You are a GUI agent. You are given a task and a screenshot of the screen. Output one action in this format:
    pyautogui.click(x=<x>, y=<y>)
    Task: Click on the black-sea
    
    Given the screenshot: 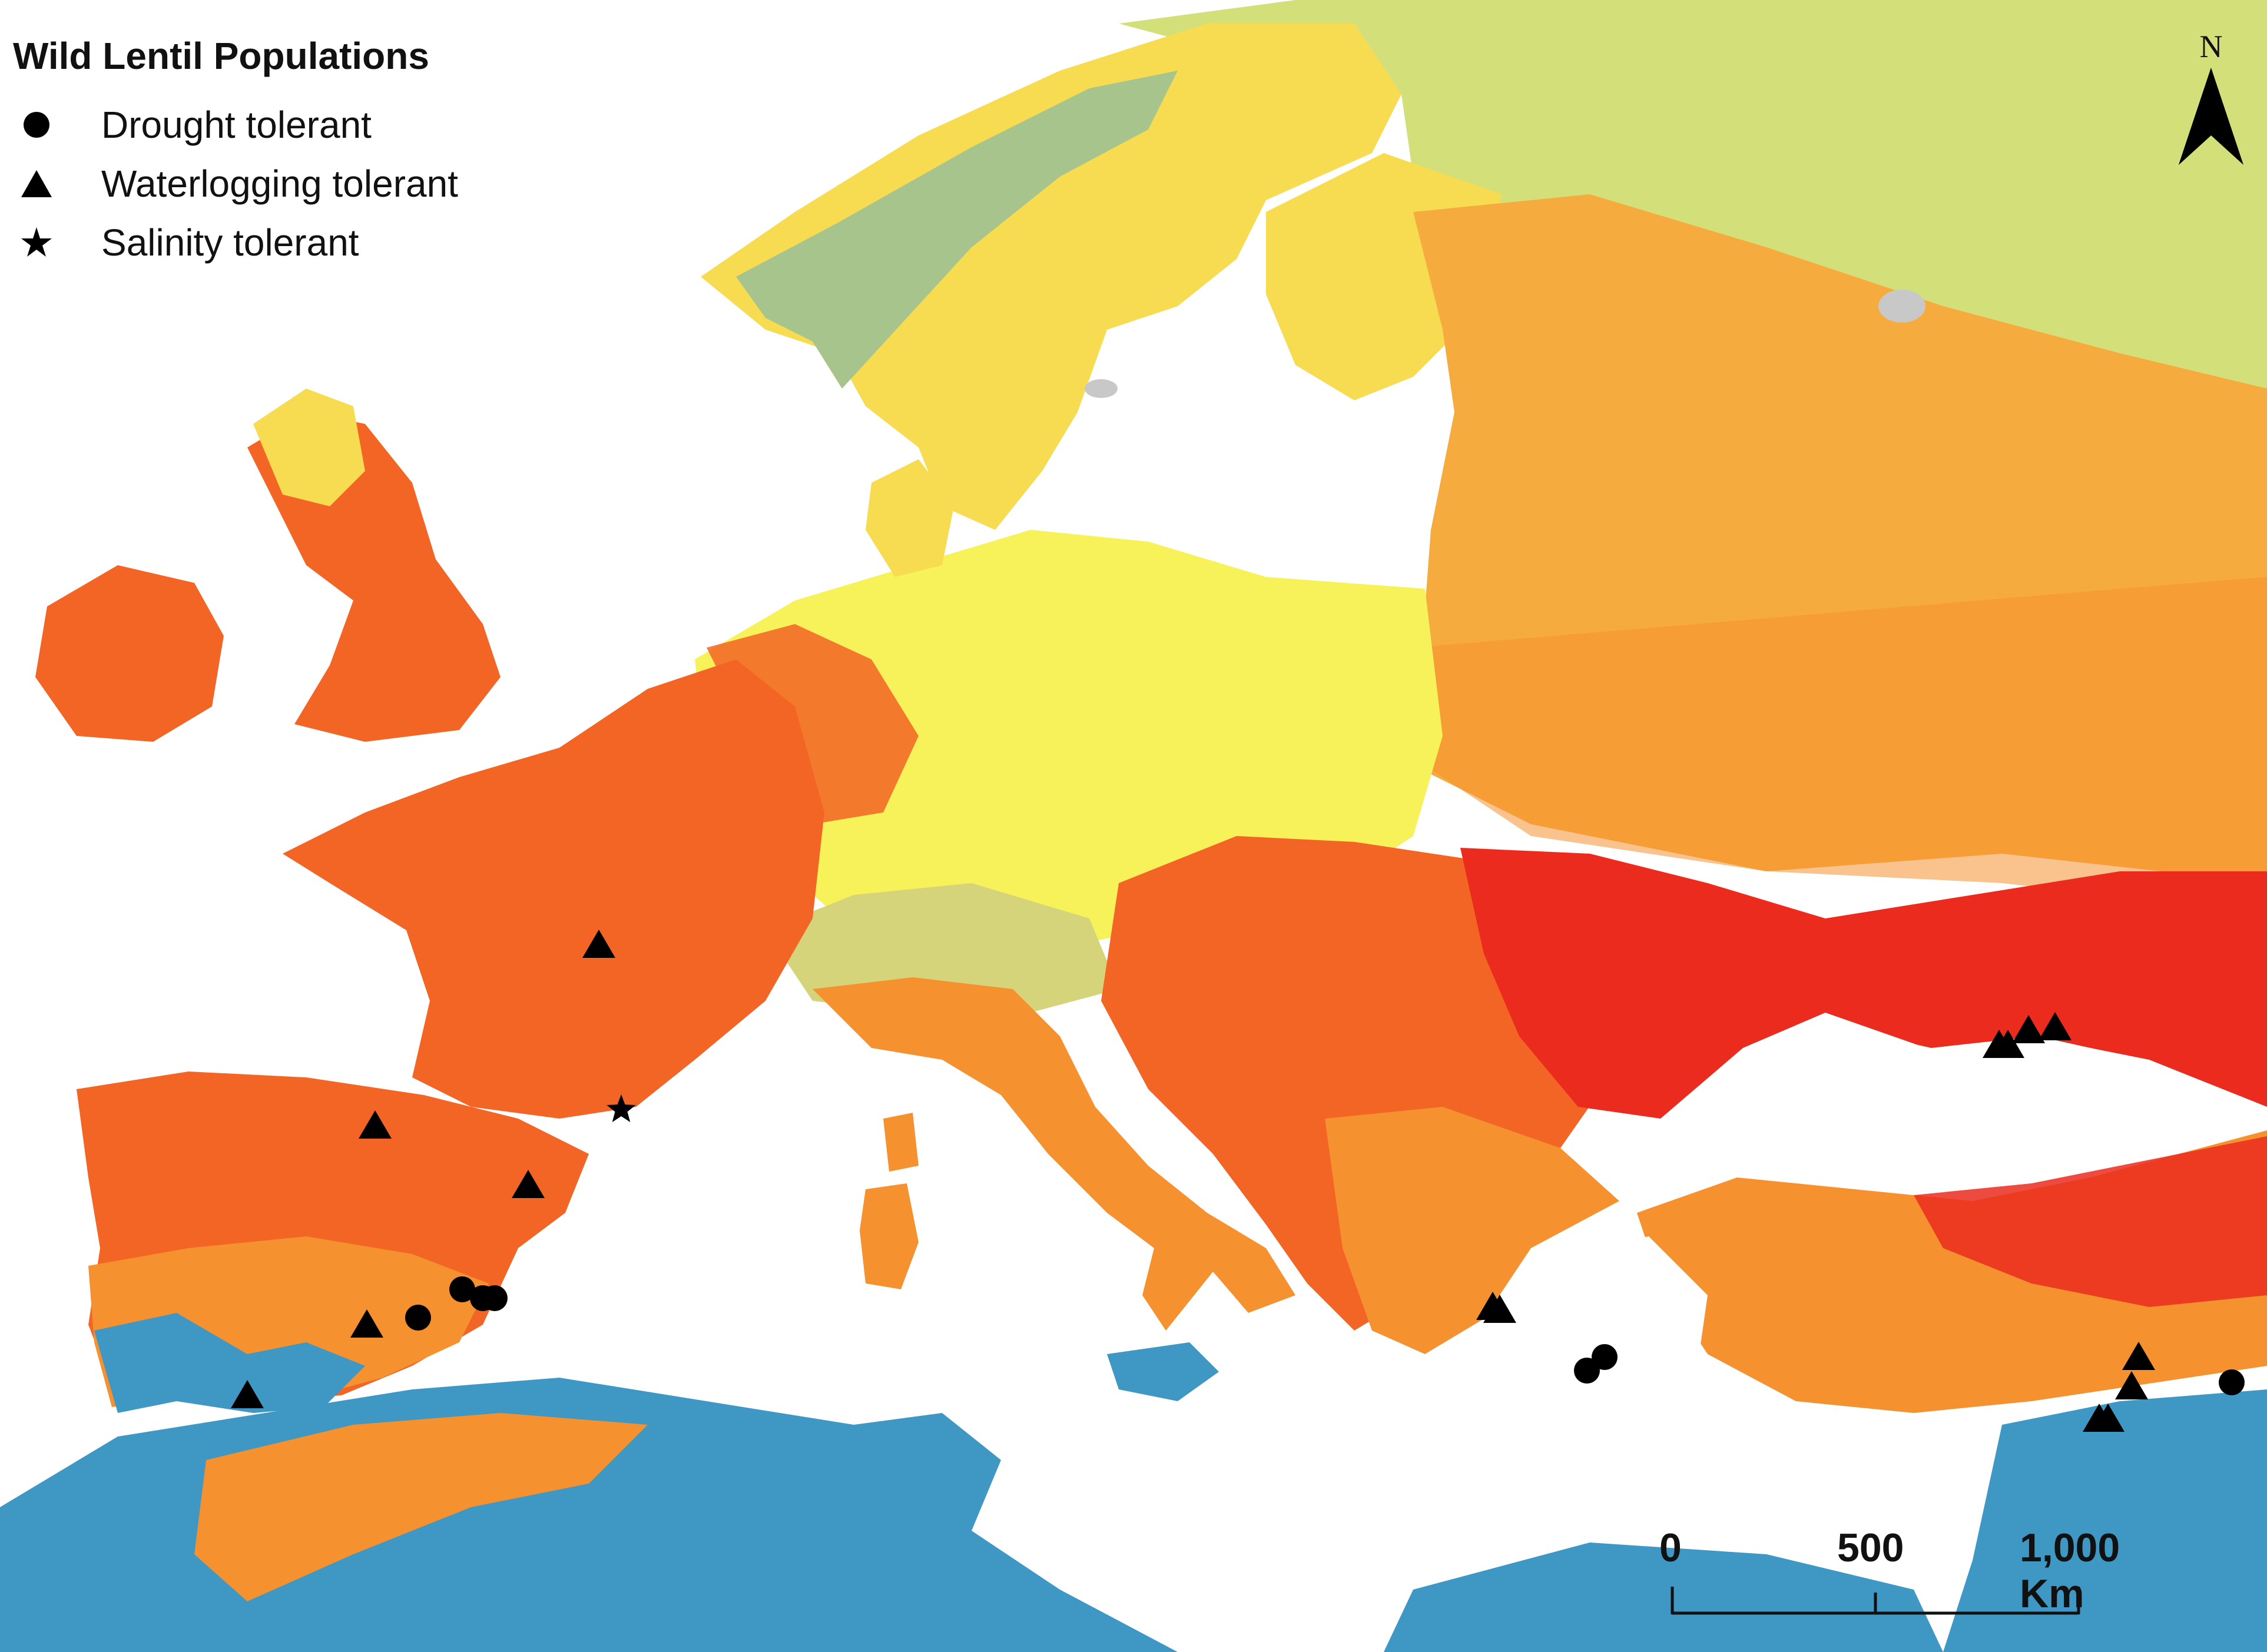 What is the action you would take?
    pyautogui.click(x=1961, y=1109)
    